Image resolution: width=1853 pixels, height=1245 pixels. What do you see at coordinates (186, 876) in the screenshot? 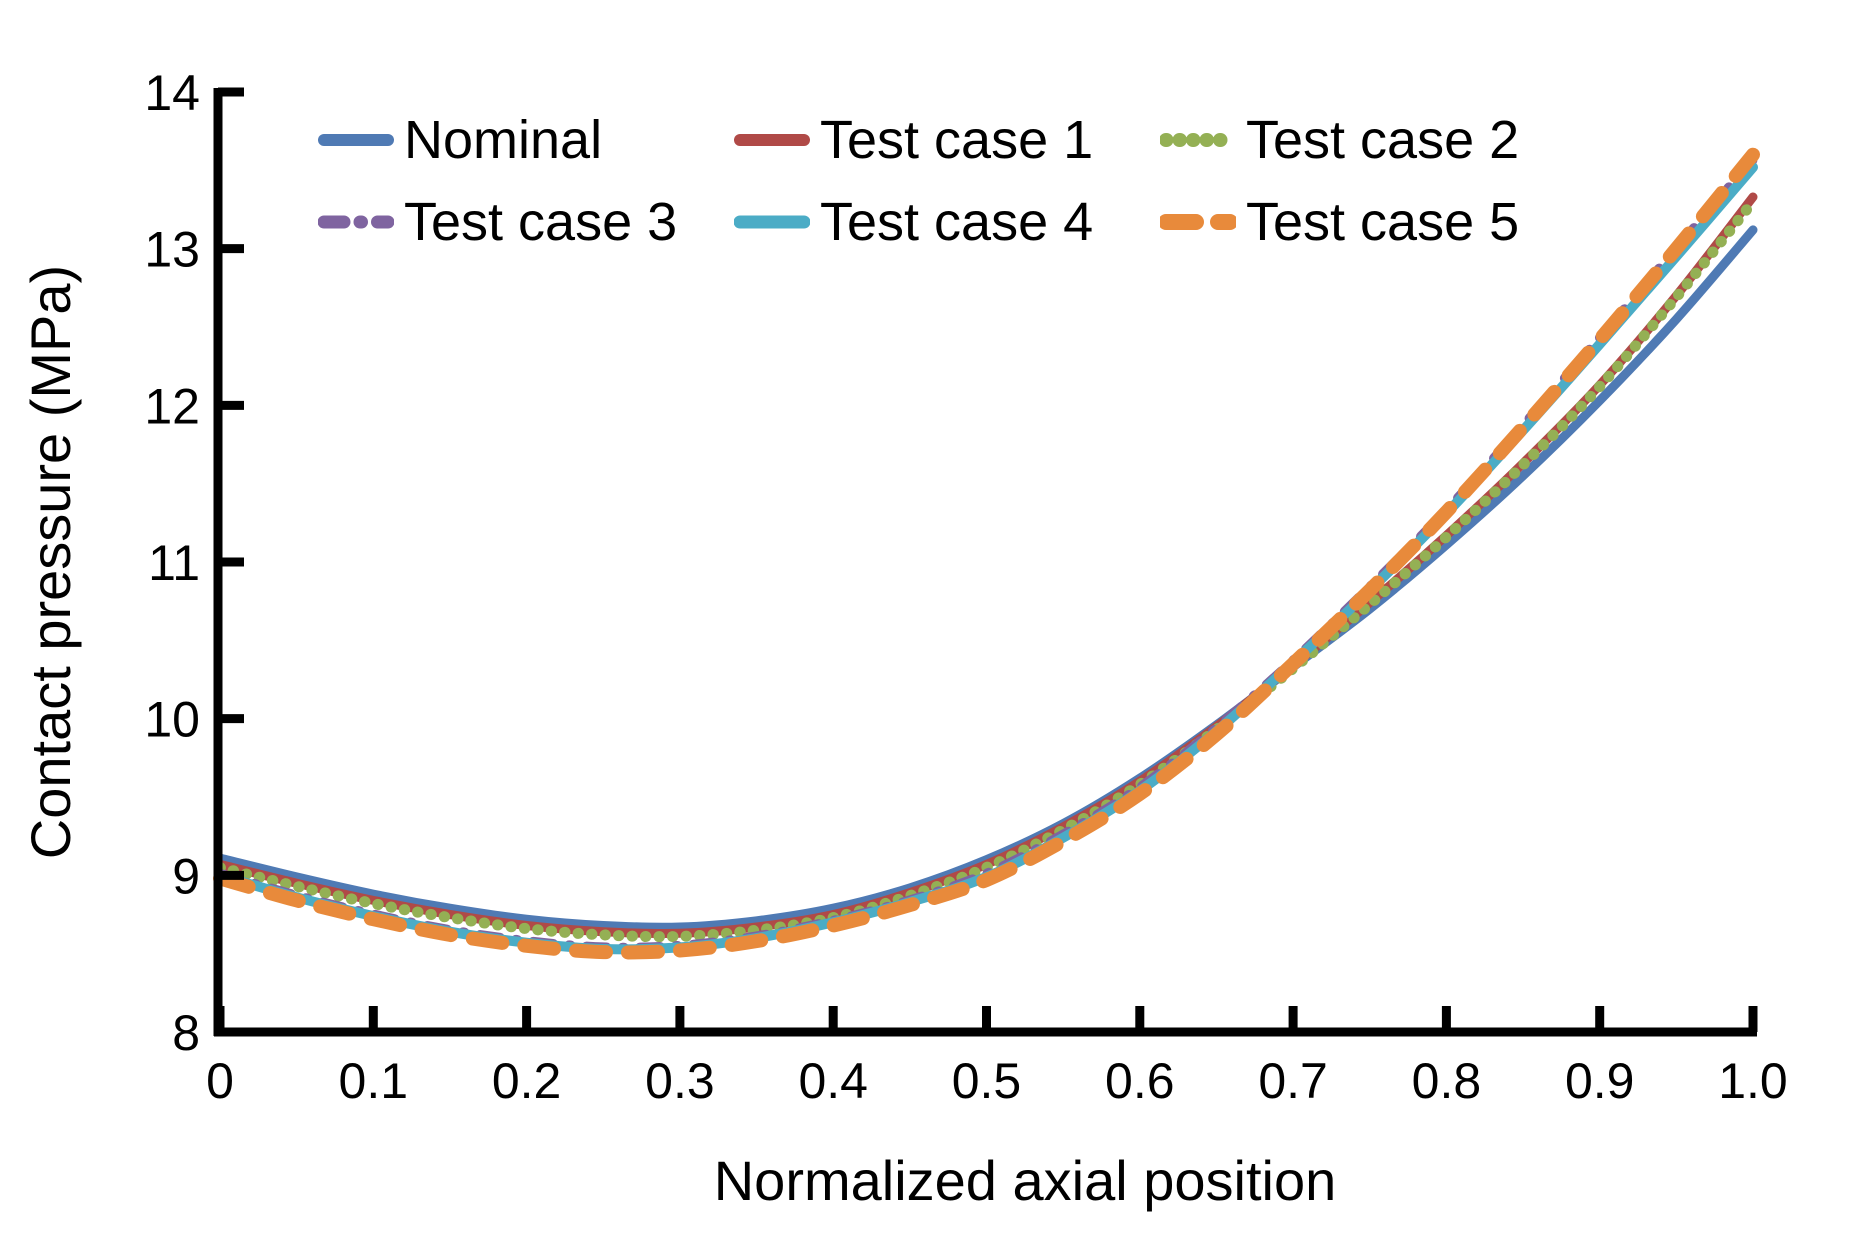
I see `y-tick-label: 9` at bounding box center [186, 876].